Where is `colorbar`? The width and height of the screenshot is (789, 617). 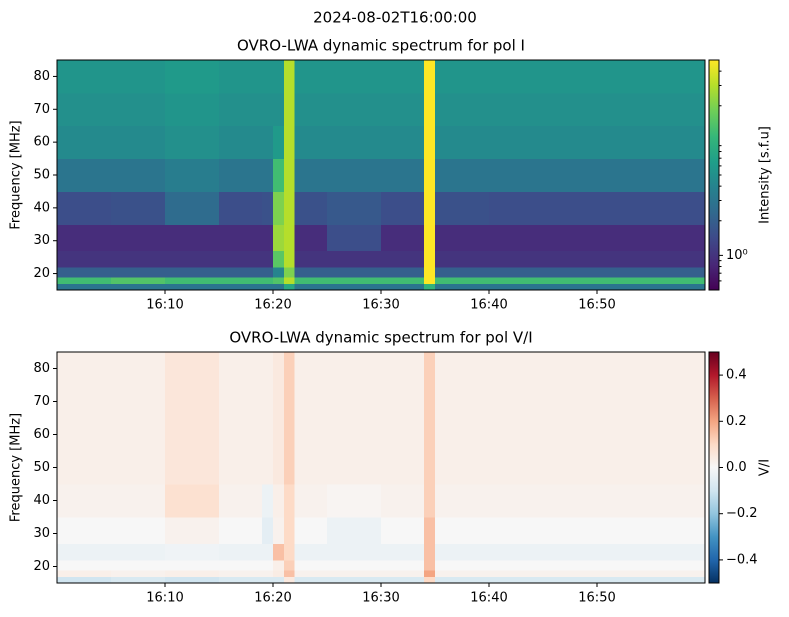
colorbar is located at coordinates (714, 467).